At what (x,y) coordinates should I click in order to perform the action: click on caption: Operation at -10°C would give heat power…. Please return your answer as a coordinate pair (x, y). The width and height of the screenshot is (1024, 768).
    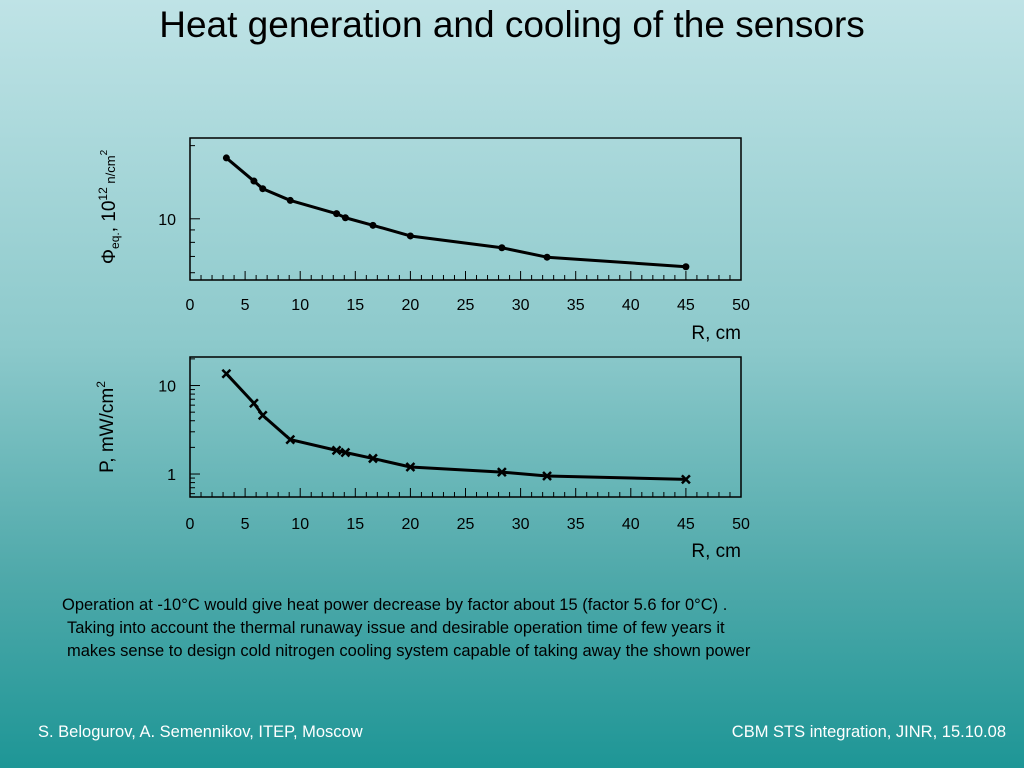
    Looking at the image, I should click on (406, 628).